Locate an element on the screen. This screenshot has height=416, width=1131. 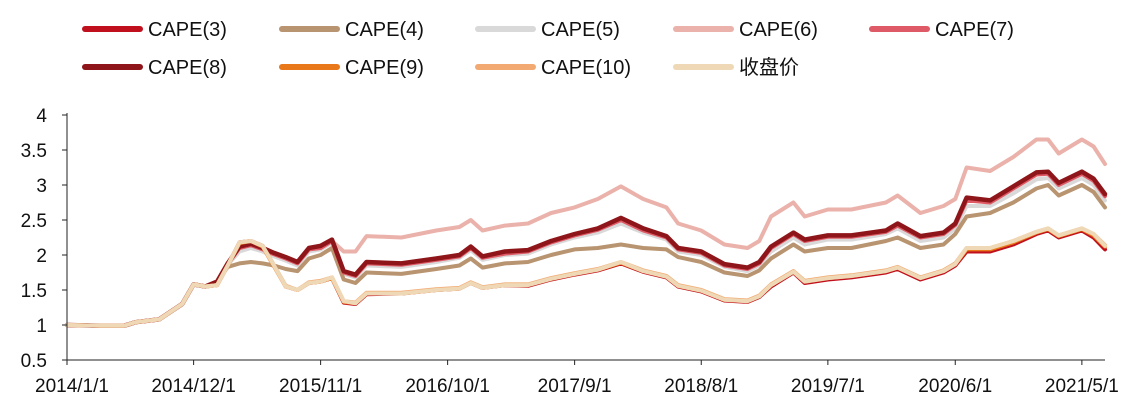
legend-label: CAPE(10) is located at coordinates (586, 68).